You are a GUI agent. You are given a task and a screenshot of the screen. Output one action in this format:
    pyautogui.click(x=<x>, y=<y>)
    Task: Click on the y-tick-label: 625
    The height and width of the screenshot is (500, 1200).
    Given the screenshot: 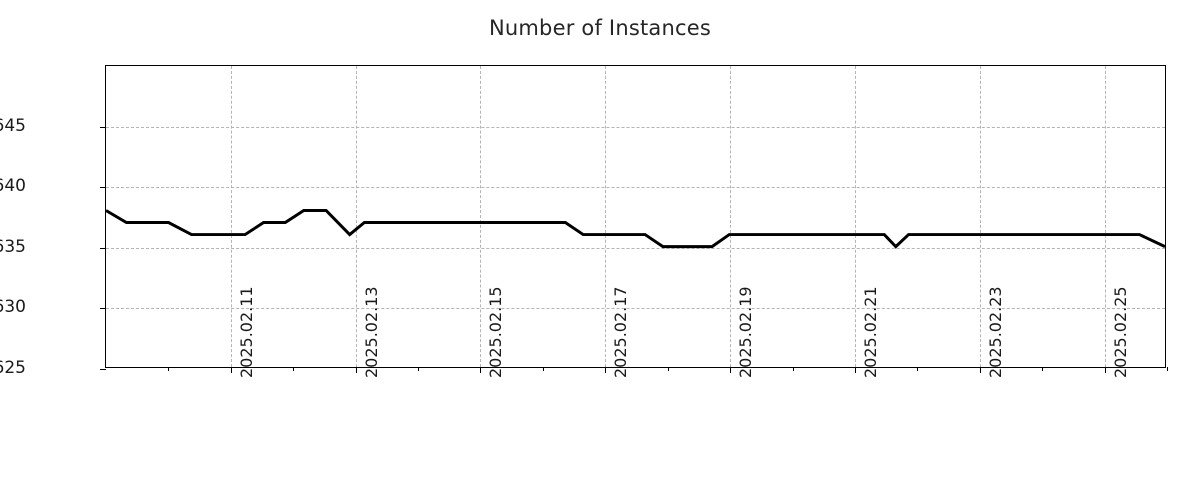 What is the action you would take?
    pyautogui.click(x=13, y=368)
    